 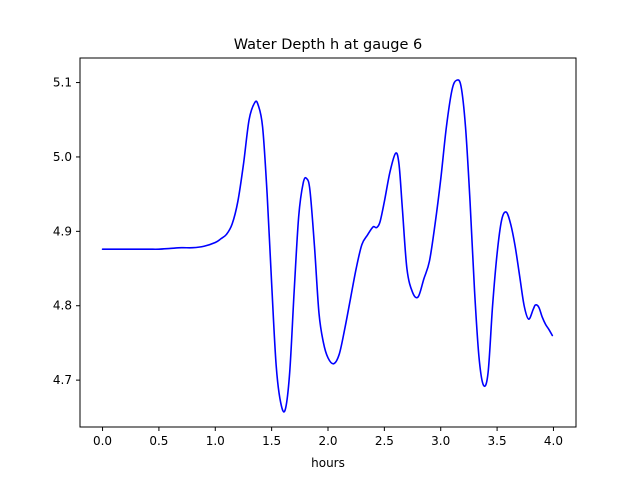 I want to click on x-tick-label: 3.5, so click(x=497, y=441).